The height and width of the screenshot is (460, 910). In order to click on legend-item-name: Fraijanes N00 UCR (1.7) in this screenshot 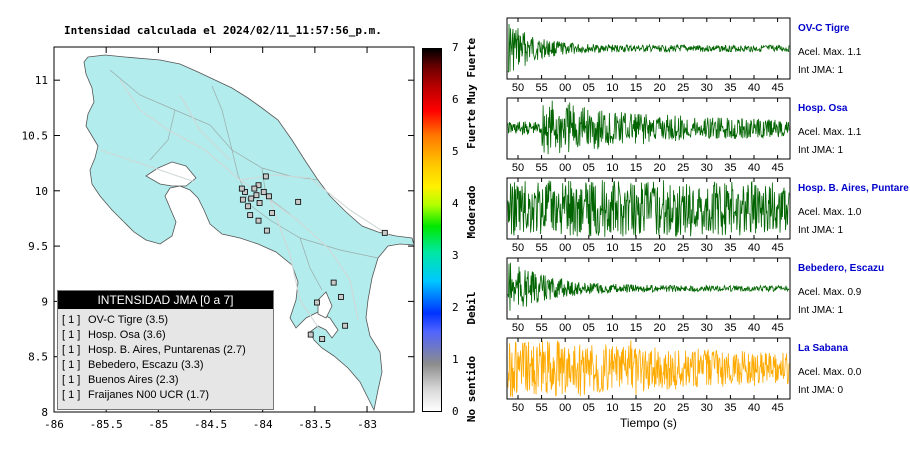, I will do `click(149, 395)`.